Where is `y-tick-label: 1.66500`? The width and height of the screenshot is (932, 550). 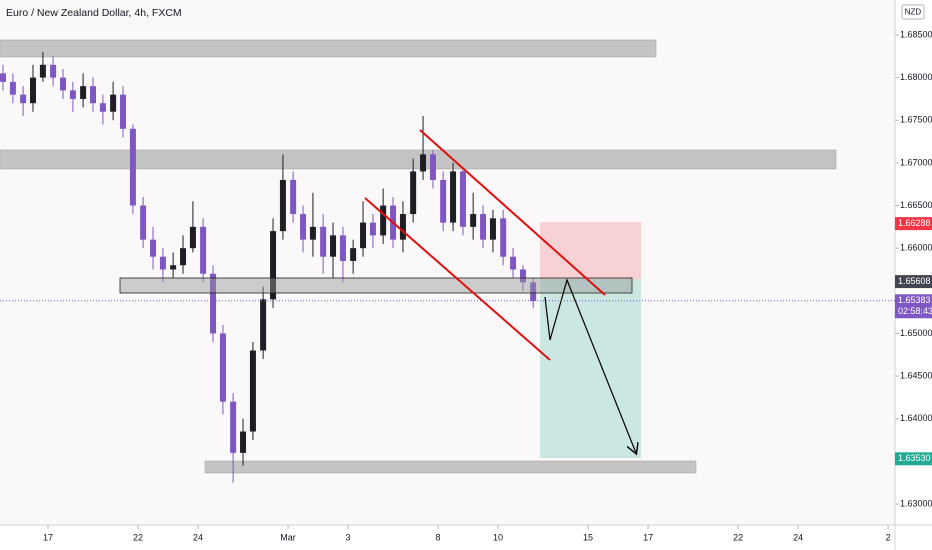
y-tick-label: 1.66500 is located at coordinates (916, 205).